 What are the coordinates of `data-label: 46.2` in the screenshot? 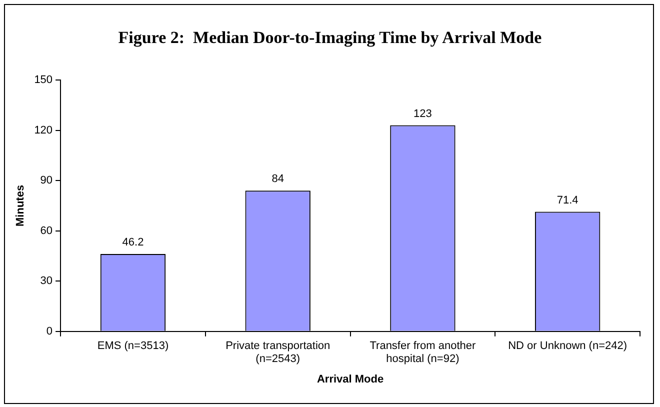 It's located at (133, 242).